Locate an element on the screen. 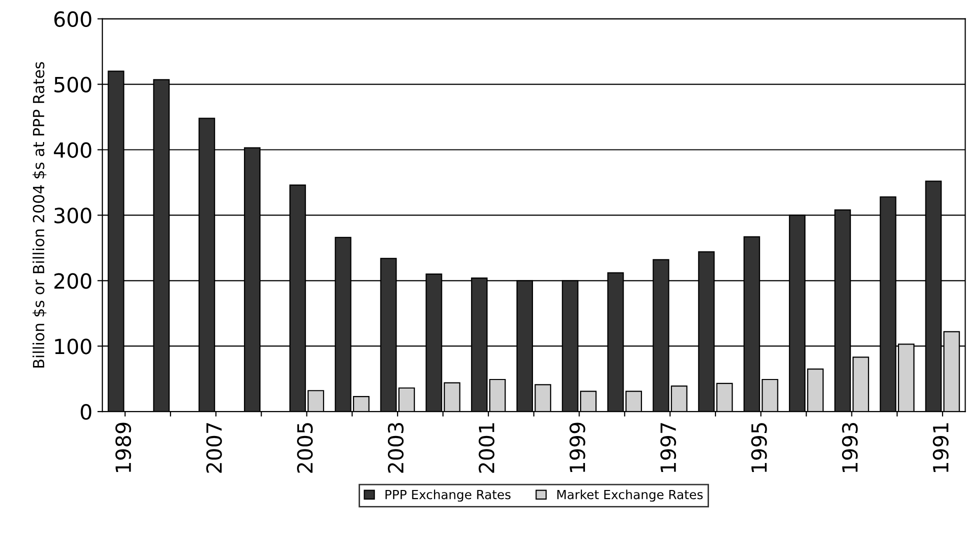 Image resolution: width=975 pixels, height=538 pixels. x-tick-label: 1993 is located at coordinates (850, 447).